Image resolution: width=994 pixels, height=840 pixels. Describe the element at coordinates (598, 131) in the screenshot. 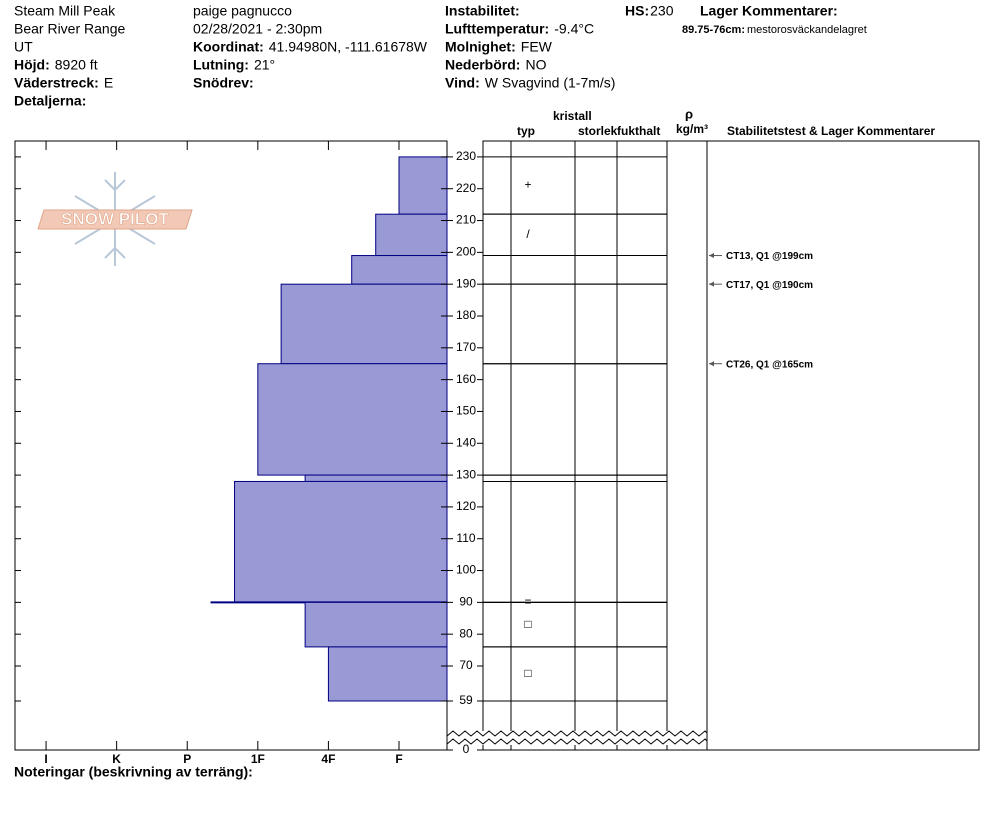

I see `column-header: storlek` at that location.